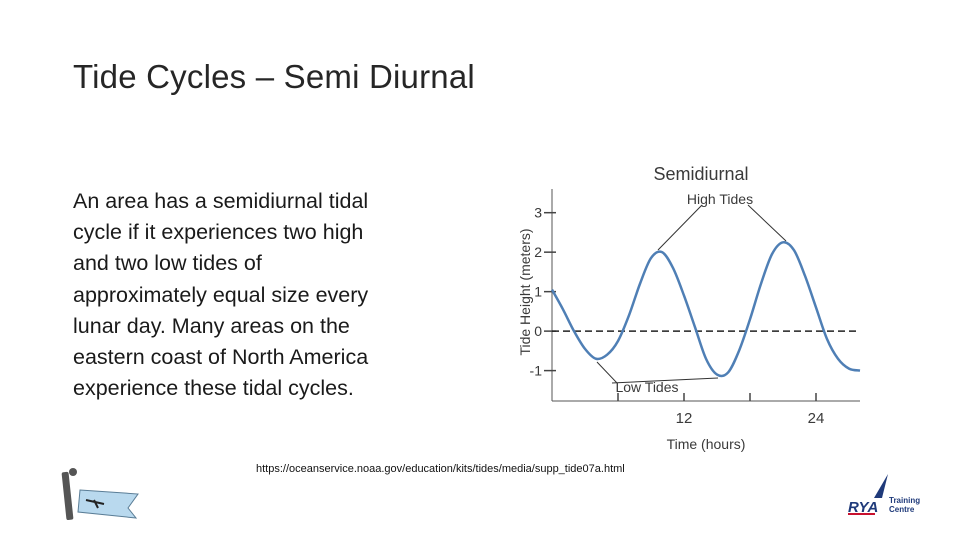 The width and height of the screenshot is (960, 540). What do you see at coordinates (538, 252) in the screenshot?
I see `y-tick-label: 2` at bounding box center [538, 252].